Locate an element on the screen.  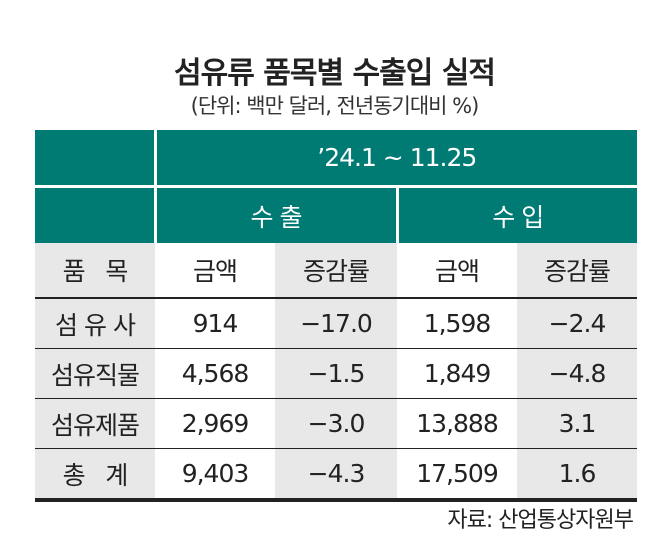
value-cell: 17,509 is located at coordinates (457, 475).